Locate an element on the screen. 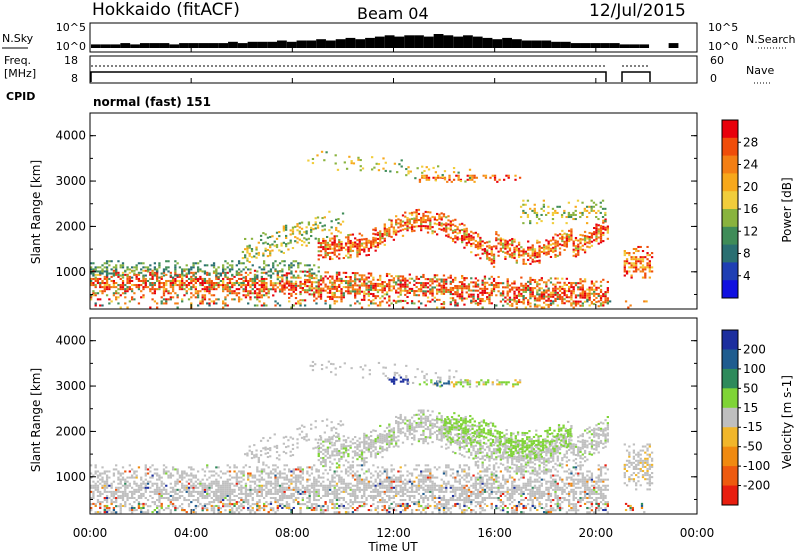 This screenshot has height=554, width=800. nsky-bar is located at coordinates (526, 44).